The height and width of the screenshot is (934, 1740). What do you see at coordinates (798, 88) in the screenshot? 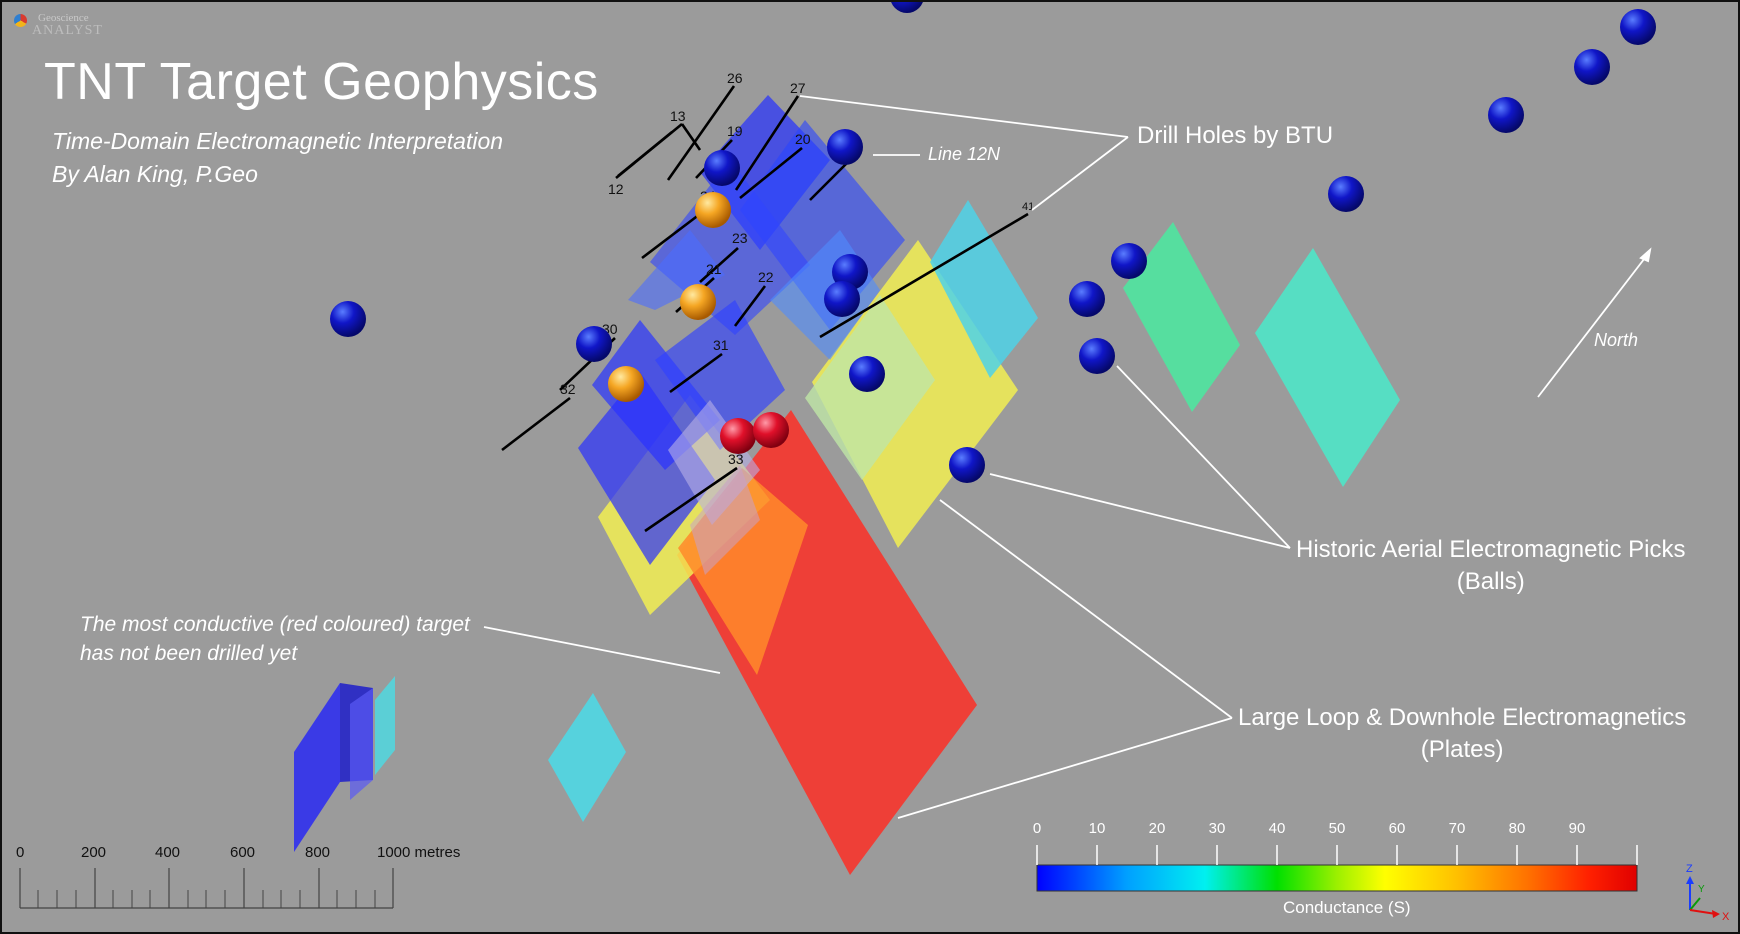
I see `drill-label-27: 27` at bounding box center [798, 88].